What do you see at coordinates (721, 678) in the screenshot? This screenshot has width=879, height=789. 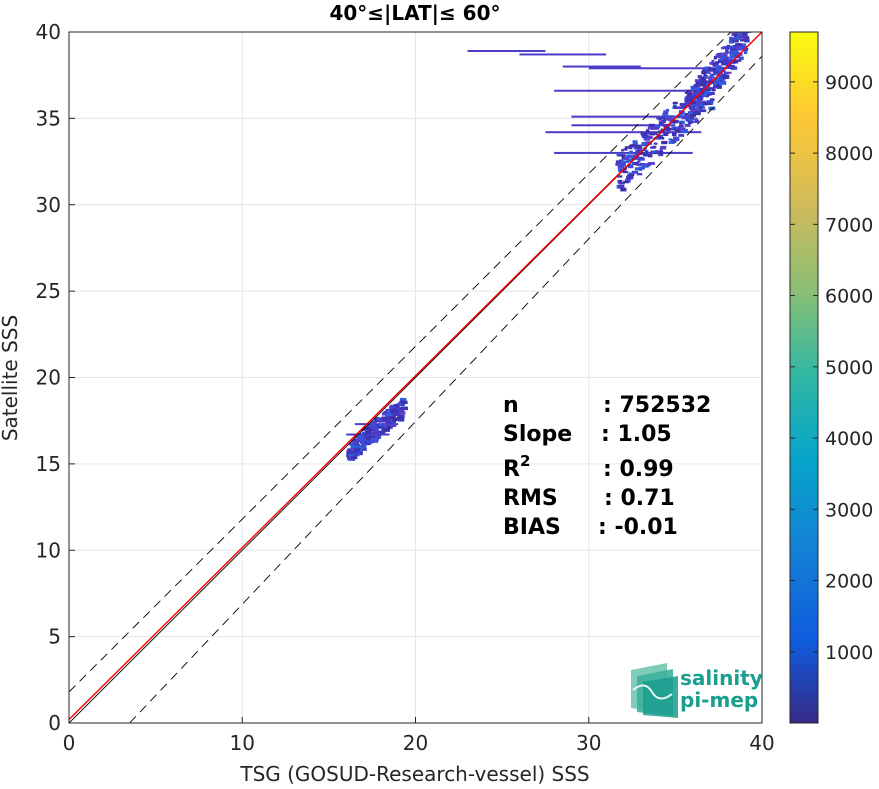 I see `logo-line1: salinity` at bounding box center [721, 678].